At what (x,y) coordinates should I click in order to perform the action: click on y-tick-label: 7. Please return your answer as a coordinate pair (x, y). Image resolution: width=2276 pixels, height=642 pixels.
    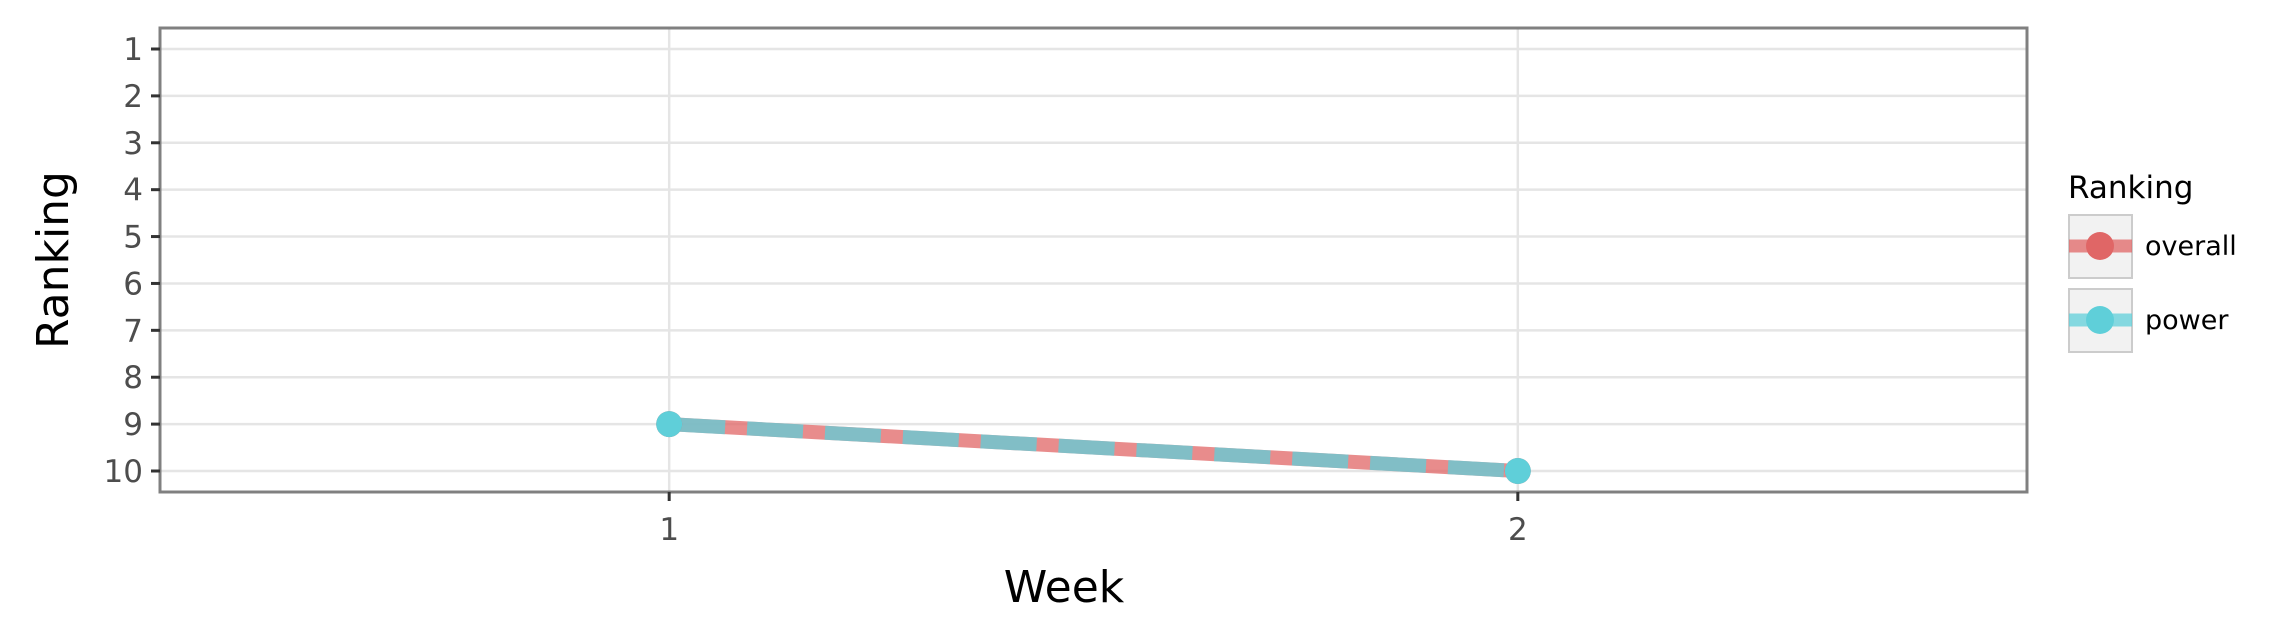
    Looking at the image, I should click on (133, 331).